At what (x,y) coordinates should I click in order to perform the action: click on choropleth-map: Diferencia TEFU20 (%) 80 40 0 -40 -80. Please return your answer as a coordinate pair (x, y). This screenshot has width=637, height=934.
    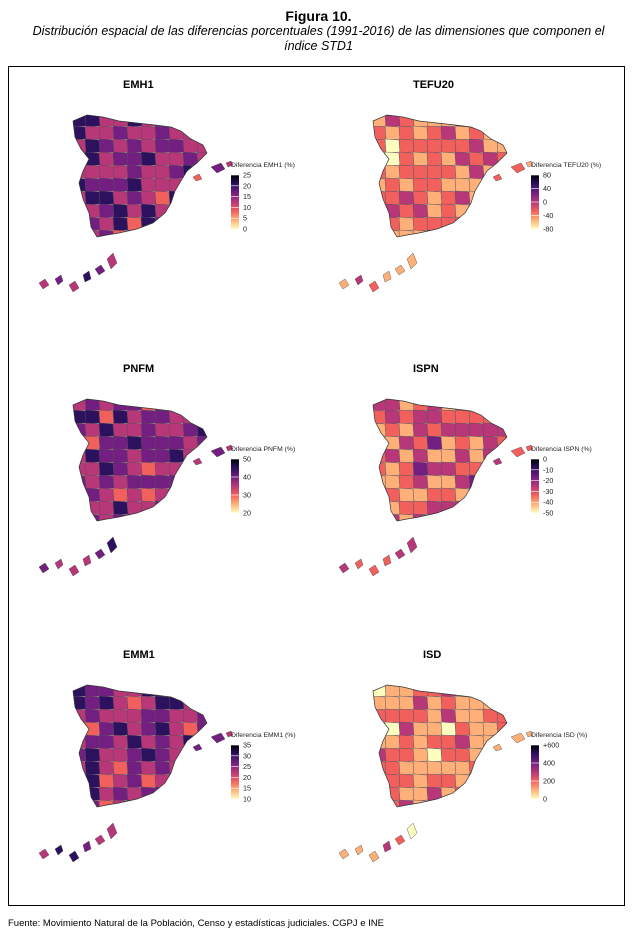
    Looking at the image, I should click on (469, 203).